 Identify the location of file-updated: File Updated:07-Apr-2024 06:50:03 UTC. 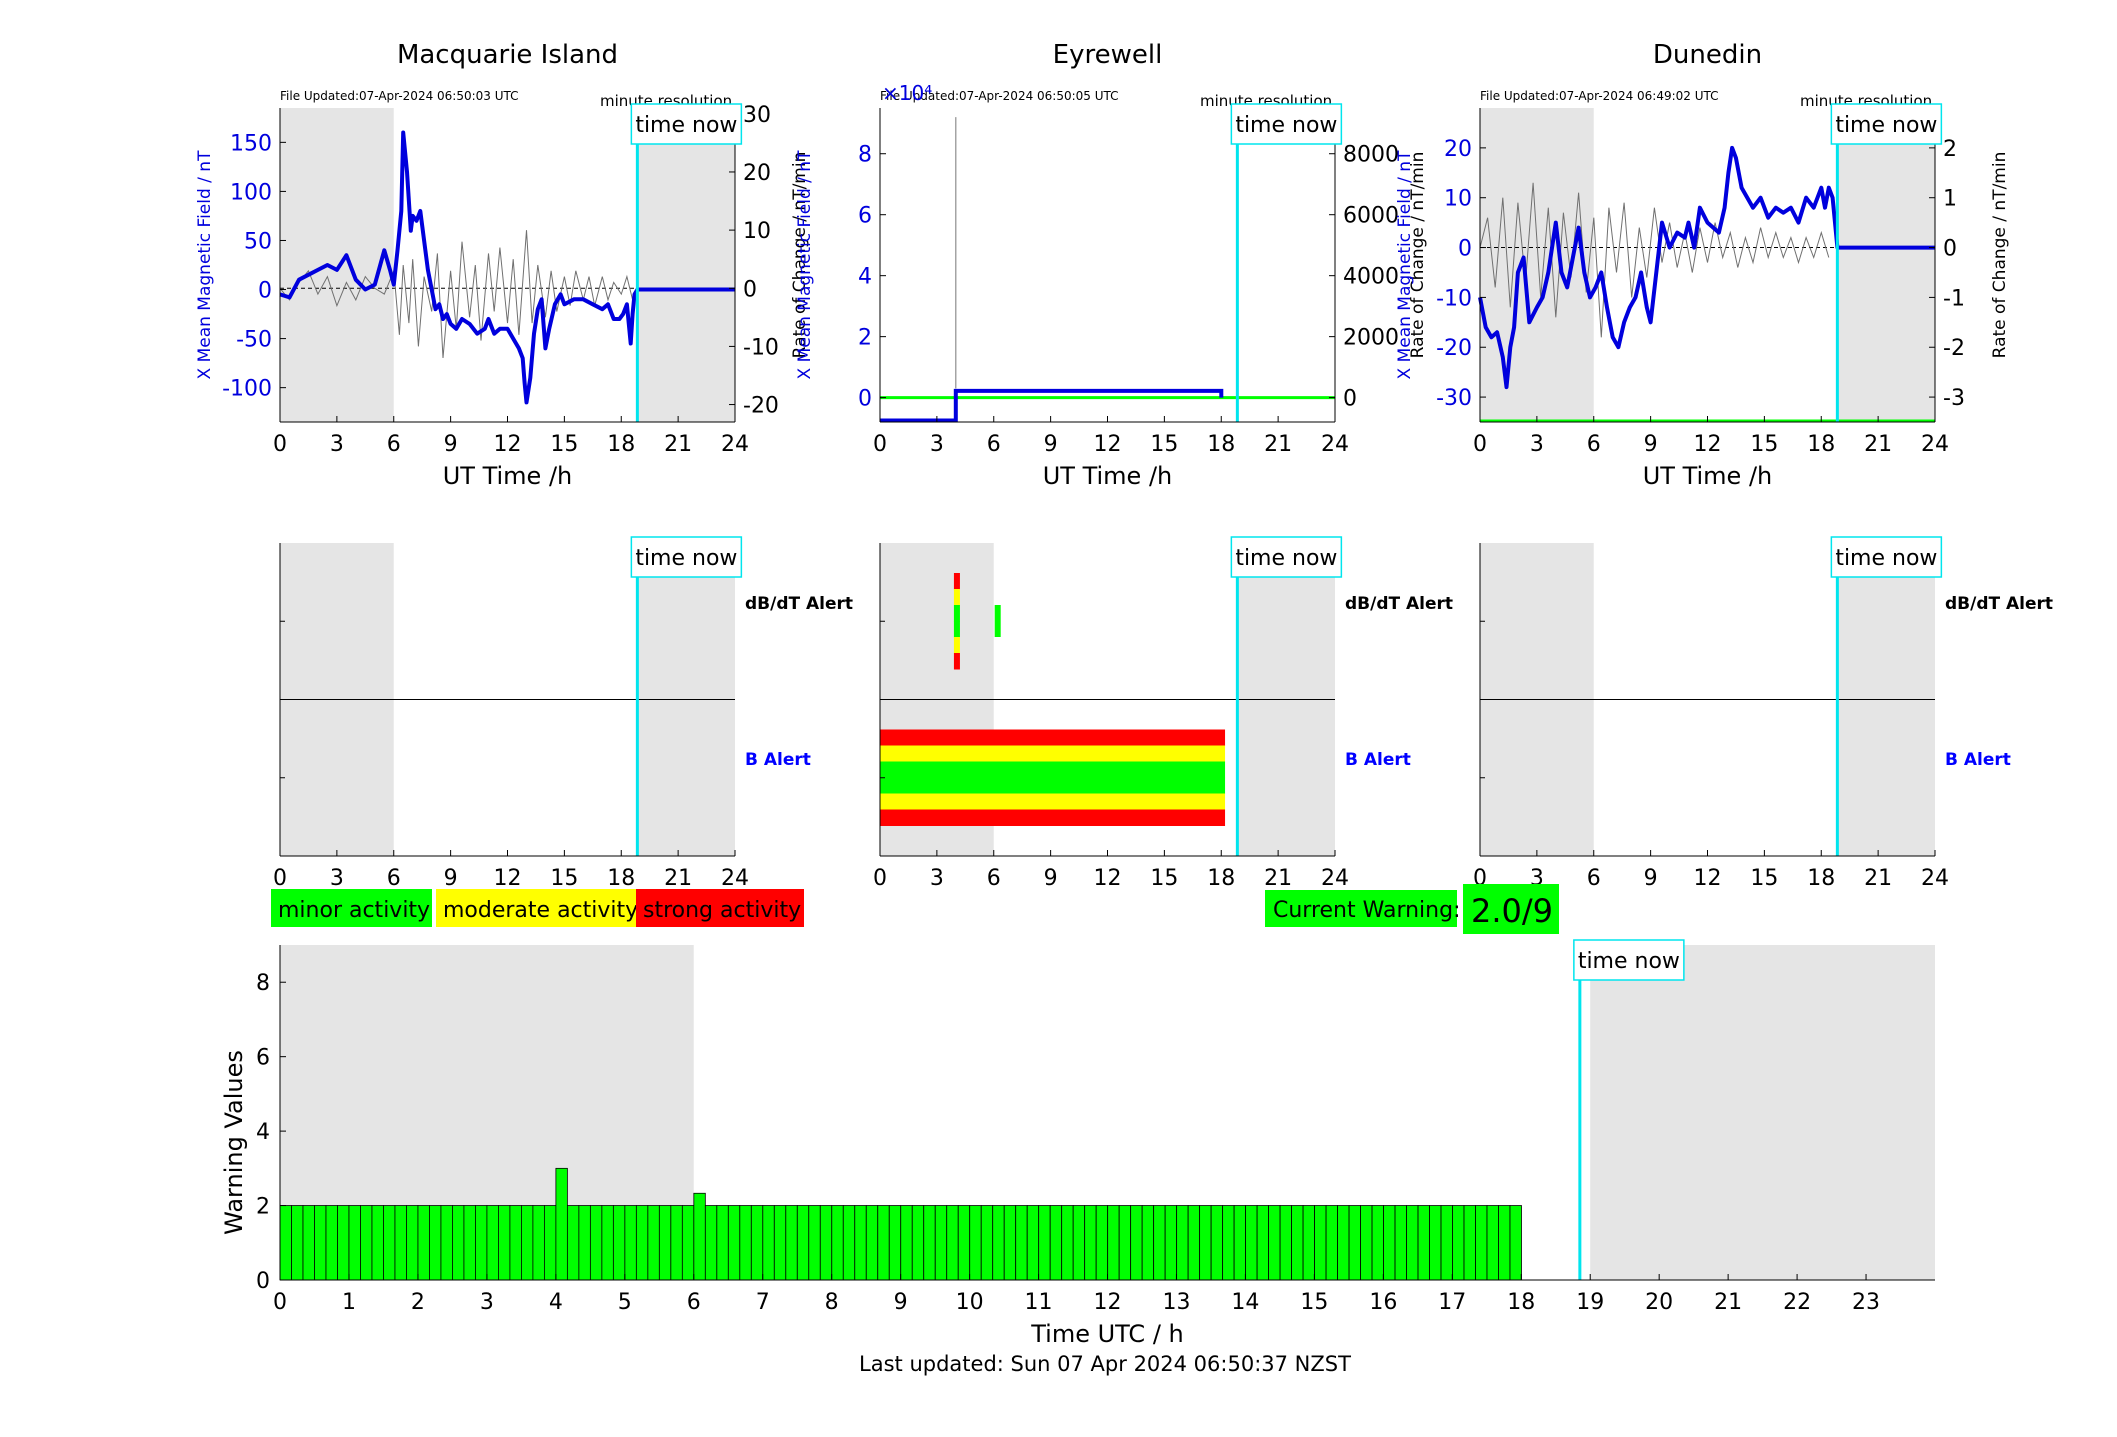
(399, 96).